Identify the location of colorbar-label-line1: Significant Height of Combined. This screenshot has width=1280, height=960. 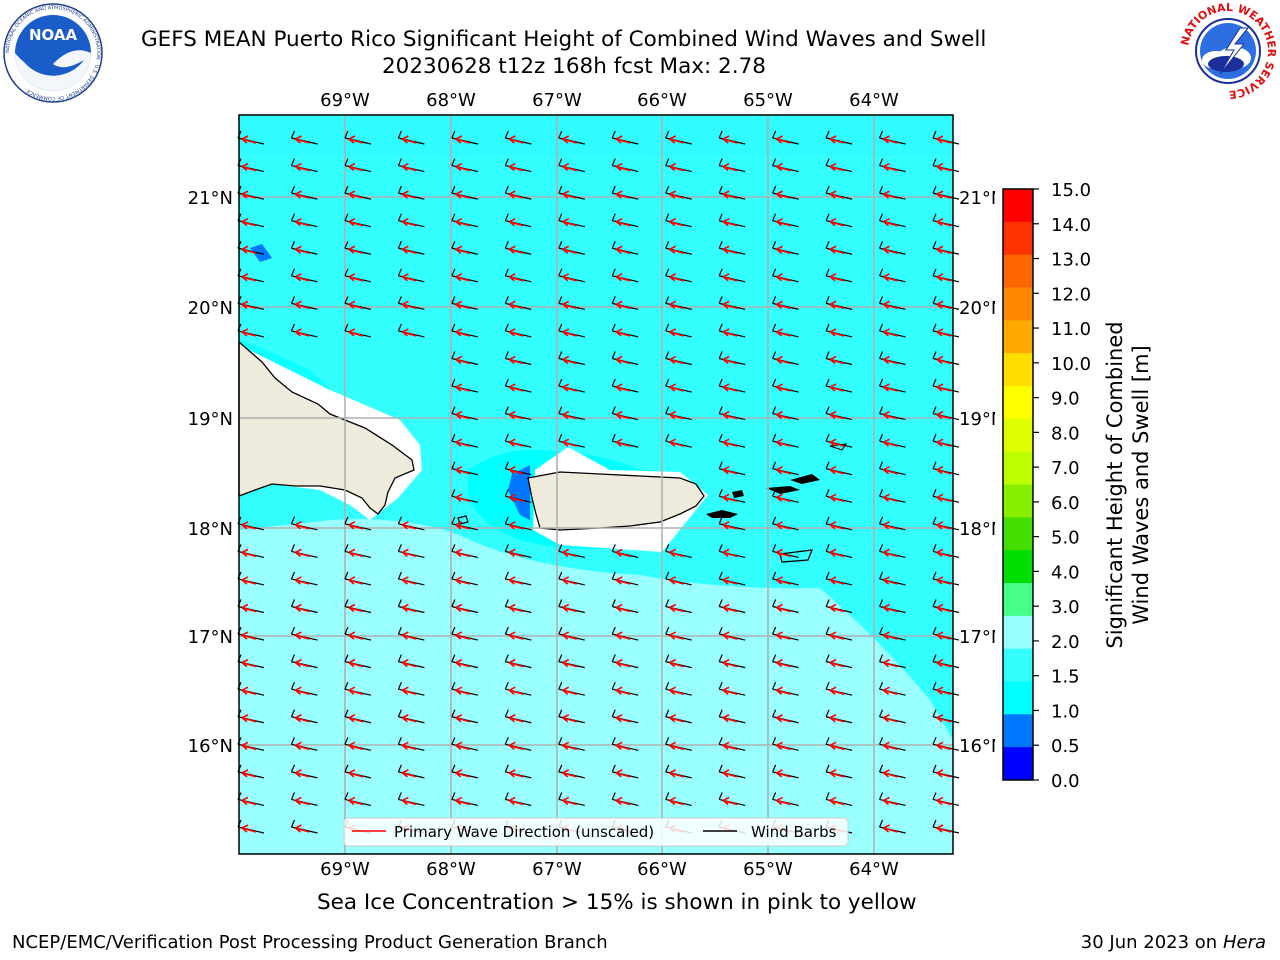
(1115, 484).